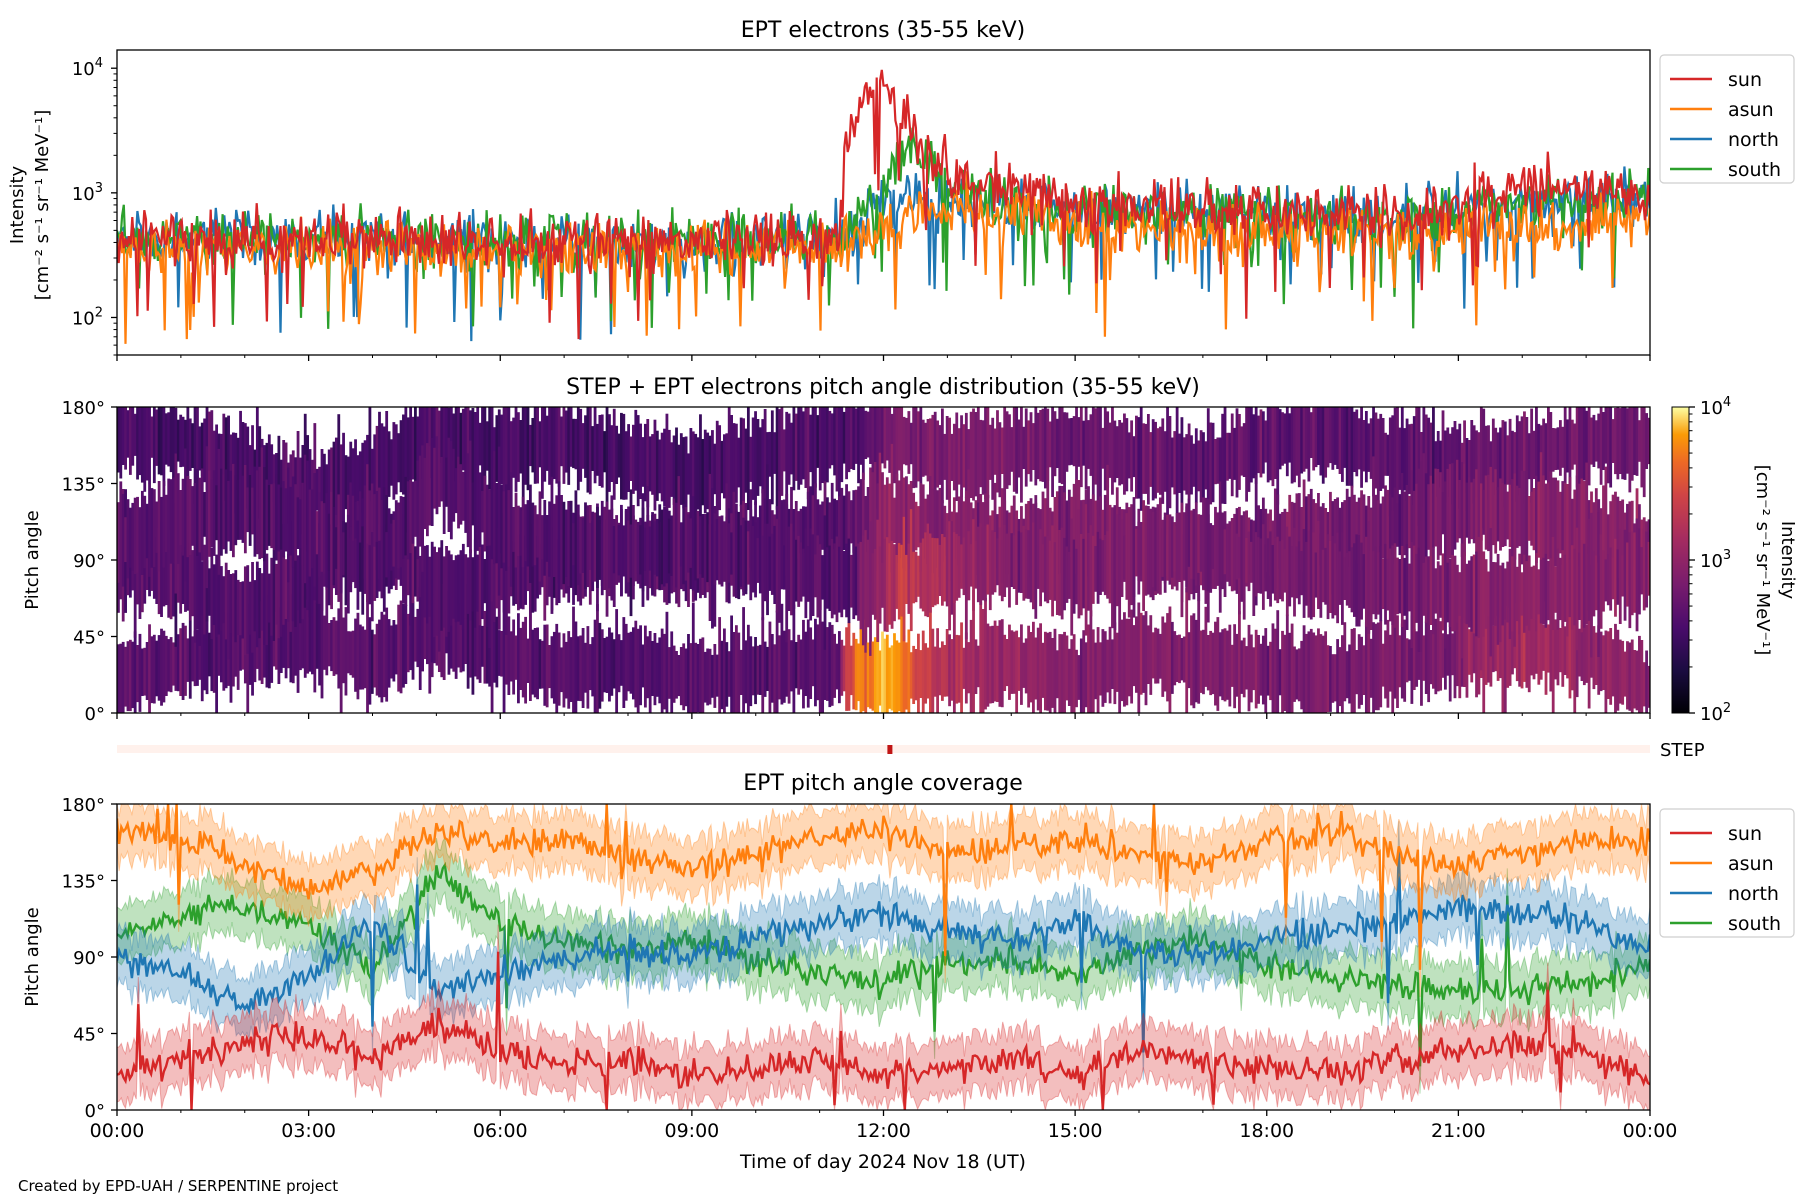 The image size is (1800, 1200). I want to click on coverage-ytick-label: 45°, so click(89, 1035).